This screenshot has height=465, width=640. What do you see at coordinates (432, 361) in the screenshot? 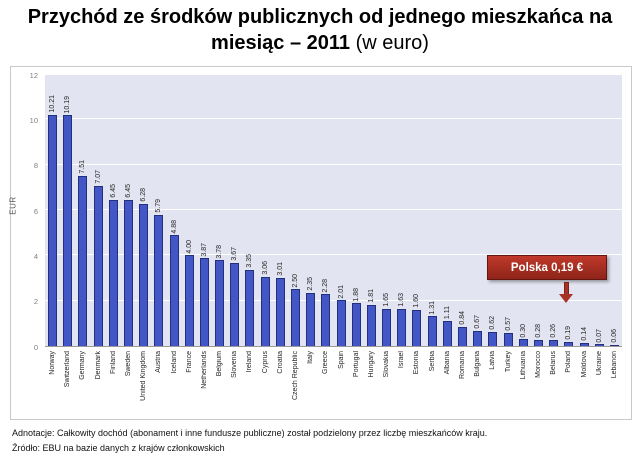
I see `x-label-slot: Serbia` at bounding box center [432, 361].